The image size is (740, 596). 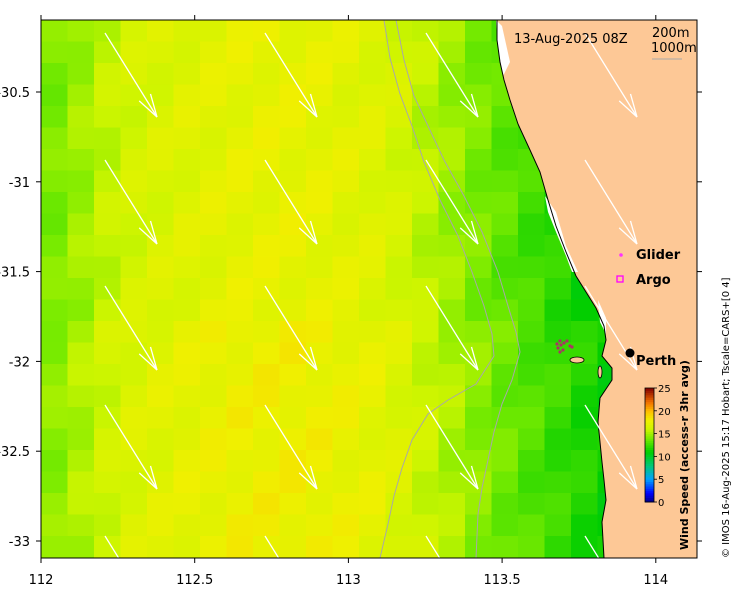 What do you see at coordinates (501, 580) in the screenshot?
I see `x-tick-label: 113.5` at bounding box center [501, 580].